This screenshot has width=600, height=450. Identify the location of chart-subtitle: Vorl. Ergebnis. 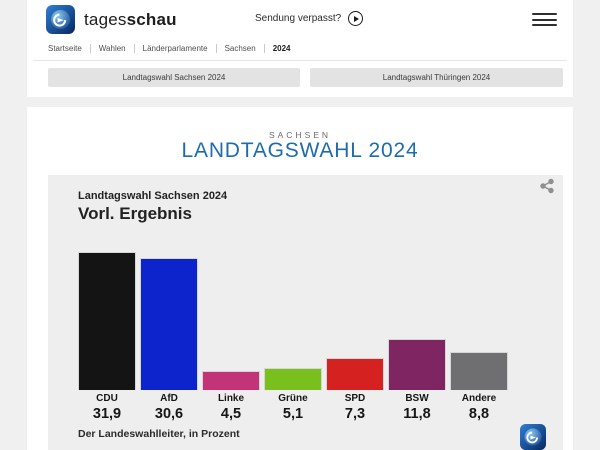
(135, 213).